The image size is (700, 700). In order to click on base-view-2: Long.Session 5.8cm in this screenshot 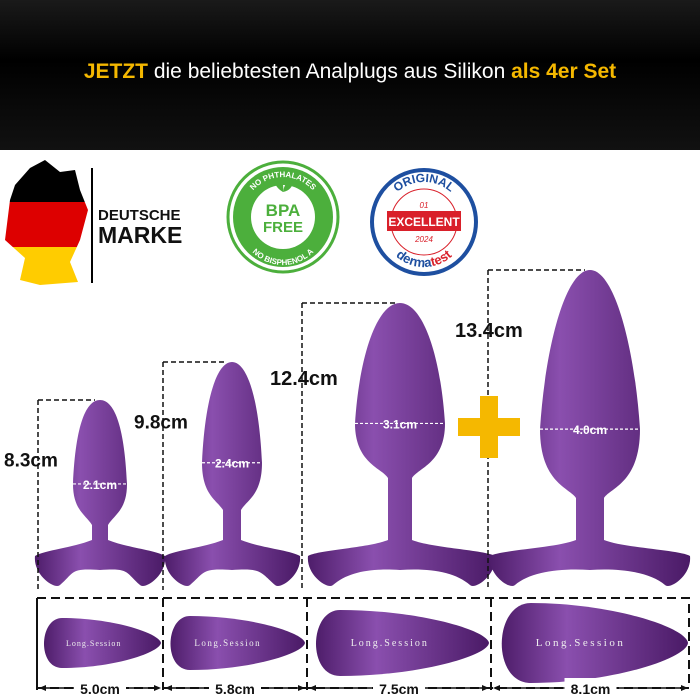, I will do `click(233, 647)`.